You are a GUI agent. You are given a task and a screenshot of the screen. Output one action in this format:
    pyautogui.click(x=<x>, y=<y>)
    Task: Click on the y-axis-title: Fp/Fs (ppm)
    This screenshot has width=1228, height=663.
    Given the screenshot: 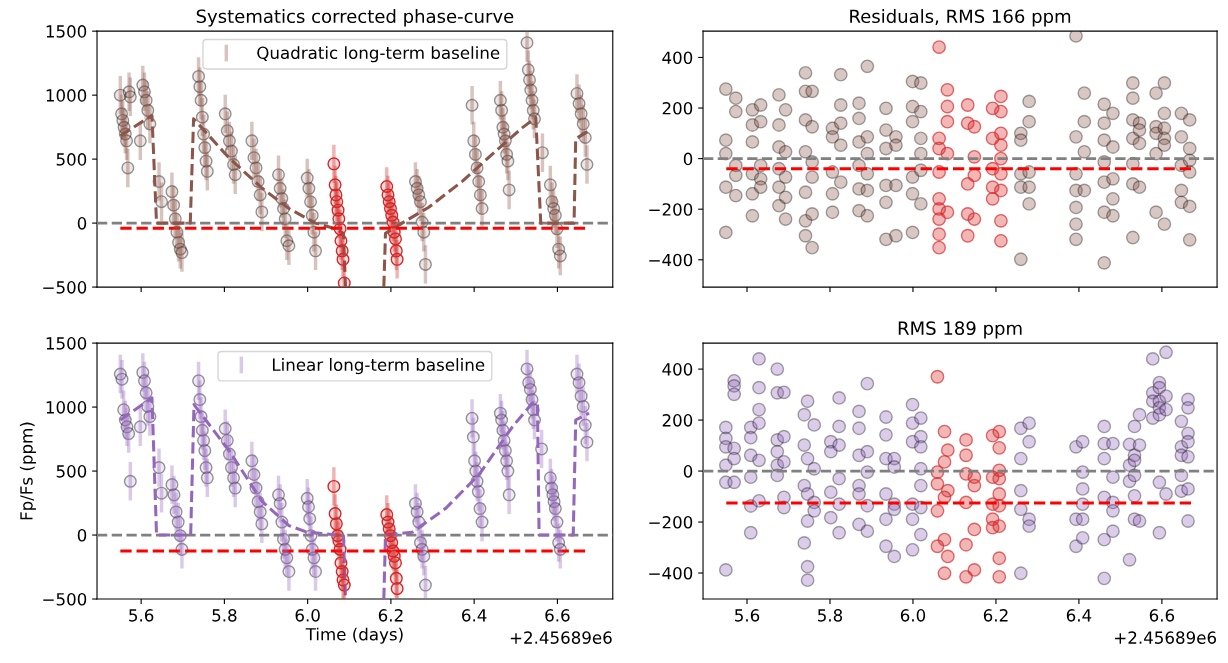 What is the action you would take?
    pyautogui.click(x=27, y=471)
    